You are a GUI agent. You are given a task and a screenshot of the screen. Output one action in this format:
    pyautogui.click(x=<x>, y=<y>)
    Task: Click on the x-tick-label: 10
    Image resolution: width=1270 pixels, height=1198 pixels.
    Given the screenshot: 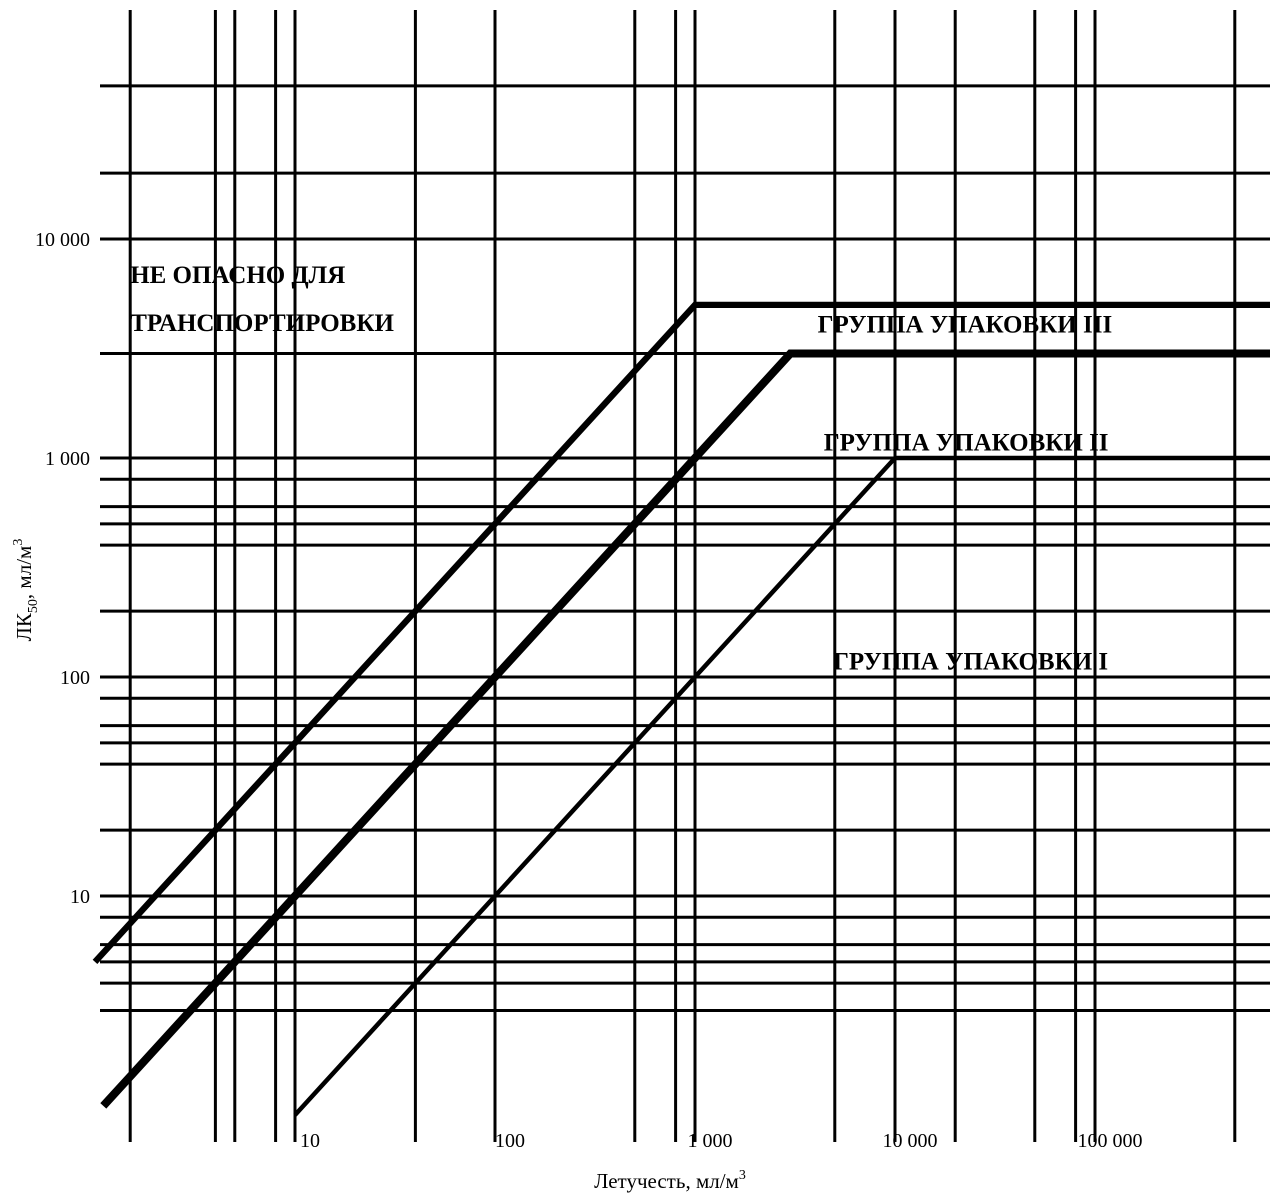 What is the action you would take?
    pyautogui.click(x=310, y=1141)
    